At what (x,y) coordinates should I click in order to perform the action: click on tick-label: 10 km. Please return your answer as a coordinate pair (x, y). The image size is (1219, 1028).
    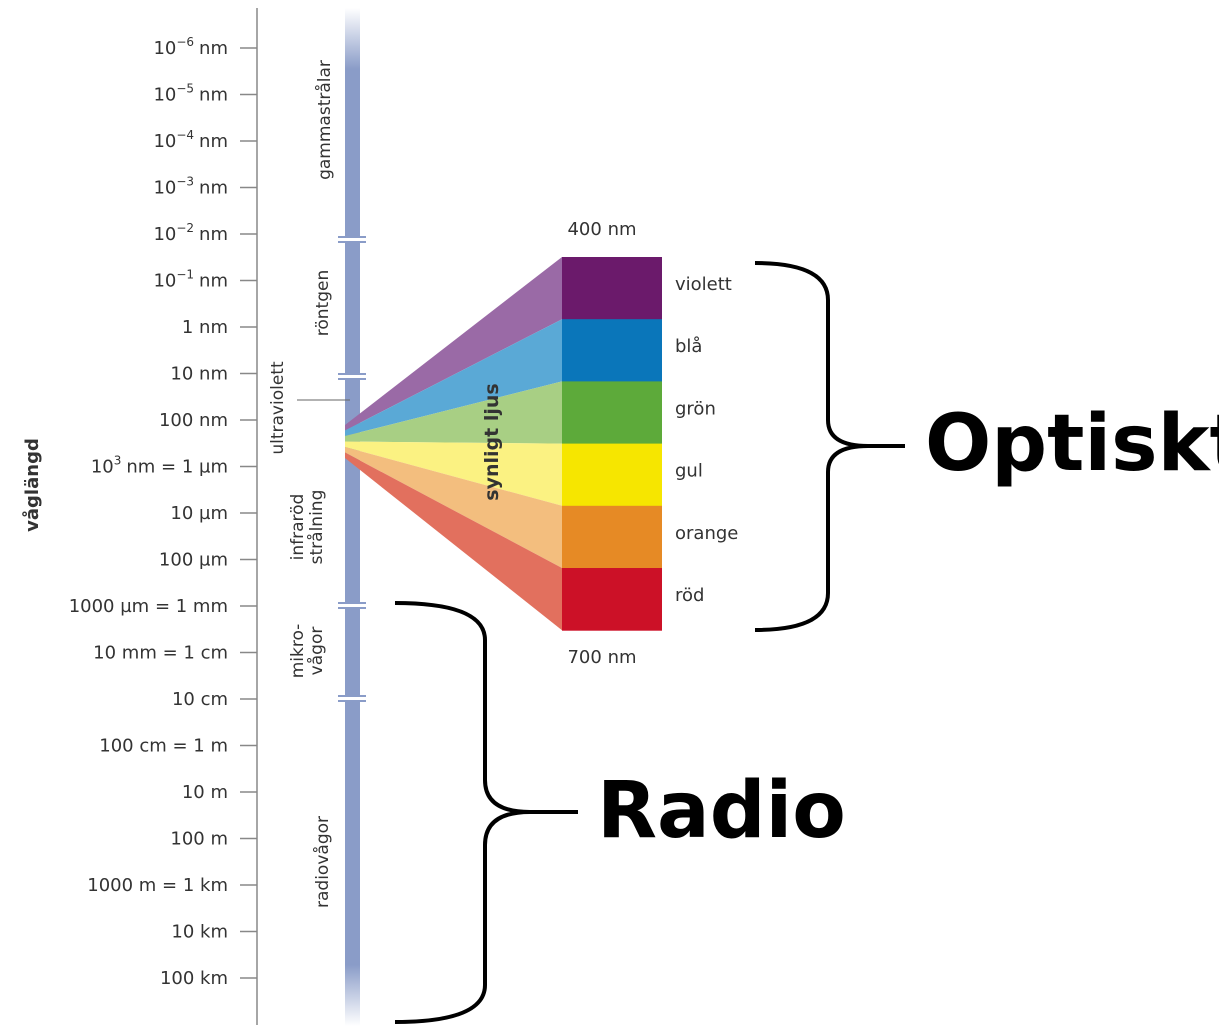
    Looking at the image, I should click on (199, 932).